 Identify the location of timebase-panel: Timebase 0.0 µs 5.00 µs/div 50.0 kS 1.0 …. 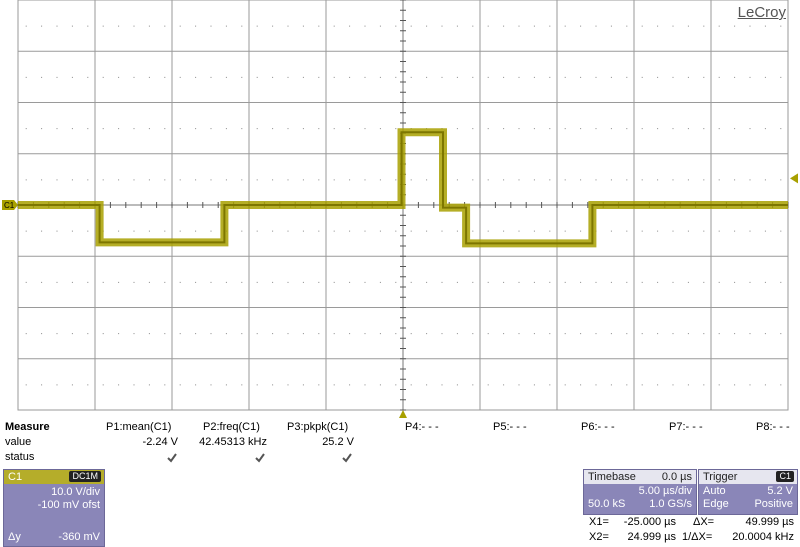
(640, 492).